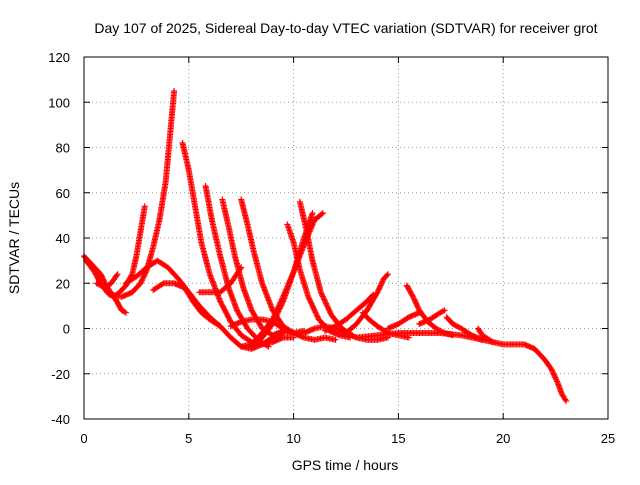 The width and height of the screenshot is (640, 485). Describe the element at coordinates (63, 148) in the screenshot. I see `y-tick-label: 80` at that location.